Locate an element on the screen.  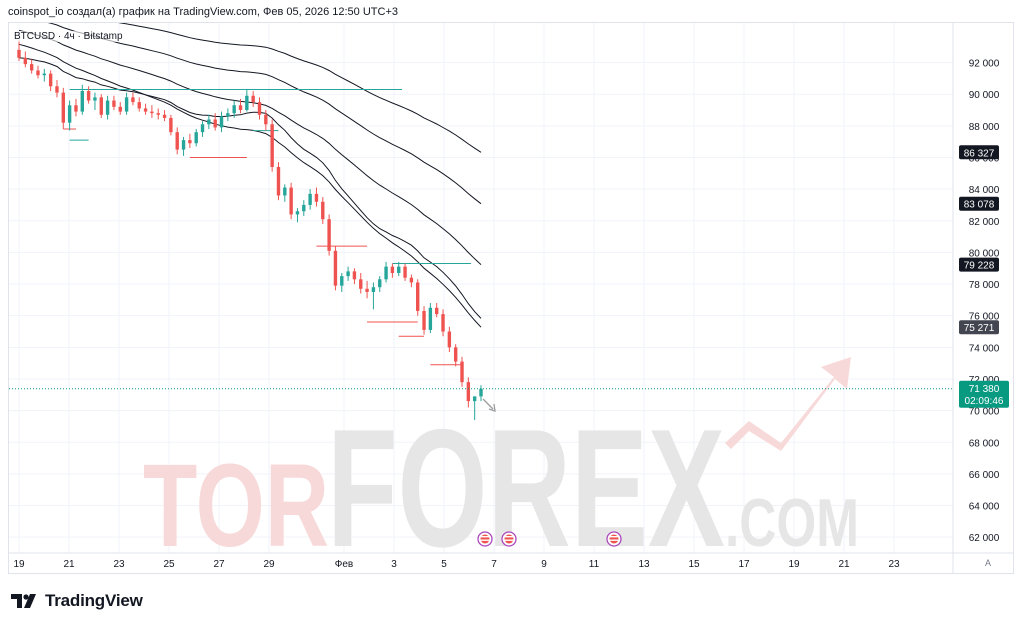
x-tick-label: 23 is located at coordinates (119, 564).